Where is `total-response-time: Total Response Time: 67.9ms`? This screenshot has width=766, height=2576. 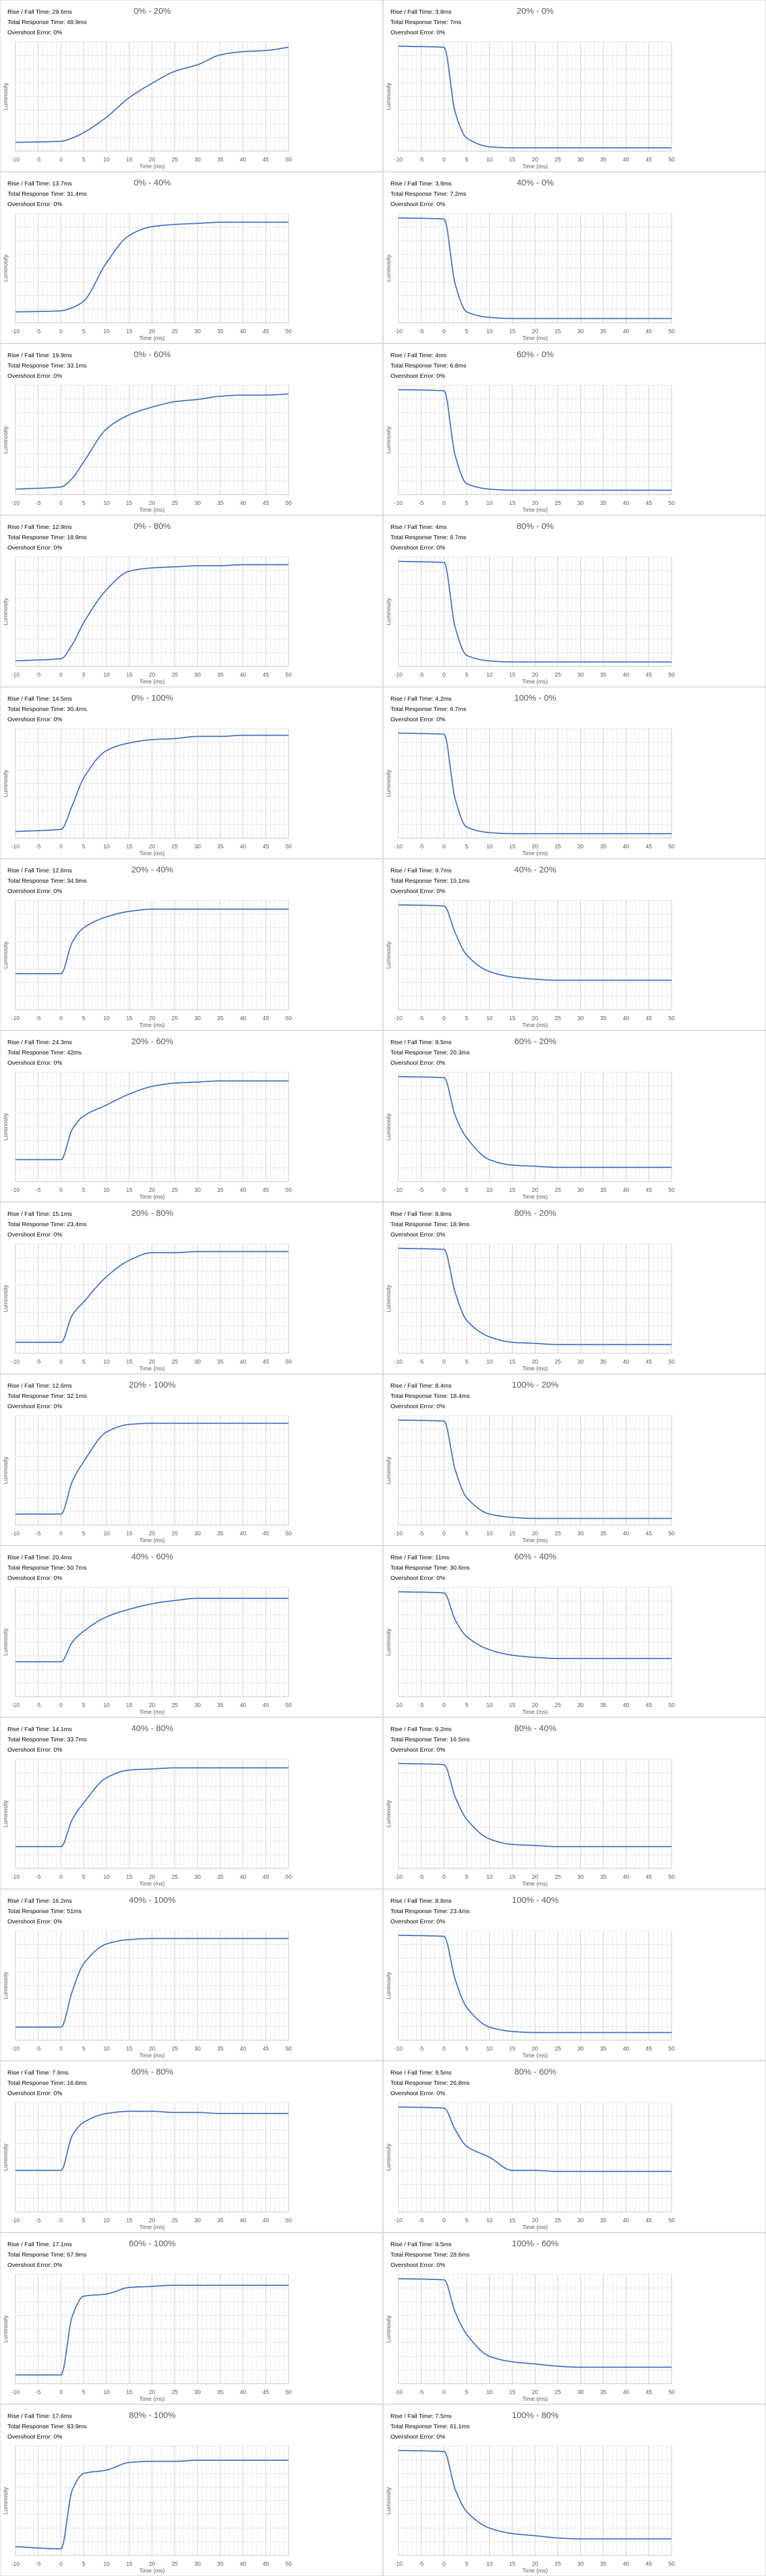
total-response-time: Total Response Time: 67.9ms is located at coordinates (47, 2254).